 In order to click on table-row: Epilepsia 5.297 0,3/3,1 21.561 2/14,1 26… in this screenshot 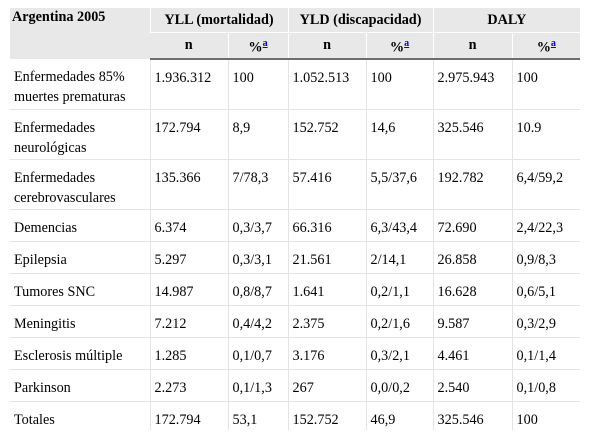, I will do `click(295, 257)`.